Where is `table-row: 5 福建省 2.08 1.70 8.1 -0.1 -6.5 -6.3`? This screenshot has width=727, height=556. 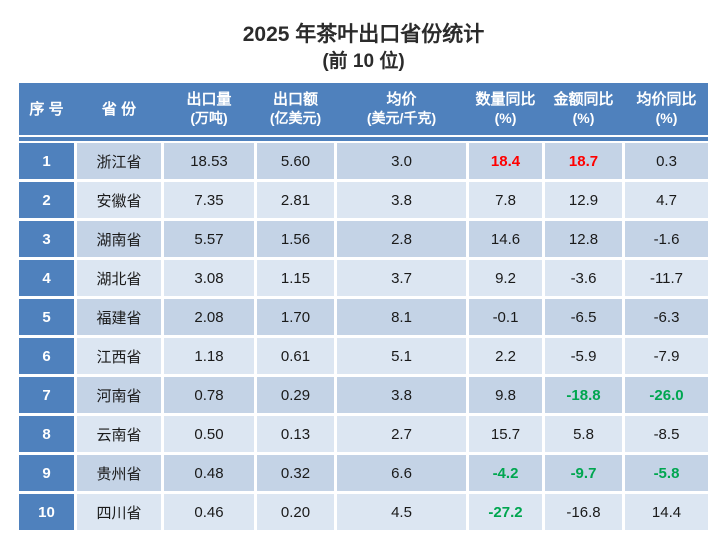
table-row: 5 福建省 2.08 1.70 8.1 -0.1 -6.5 -6.3 is located at coordinates (363, 317).